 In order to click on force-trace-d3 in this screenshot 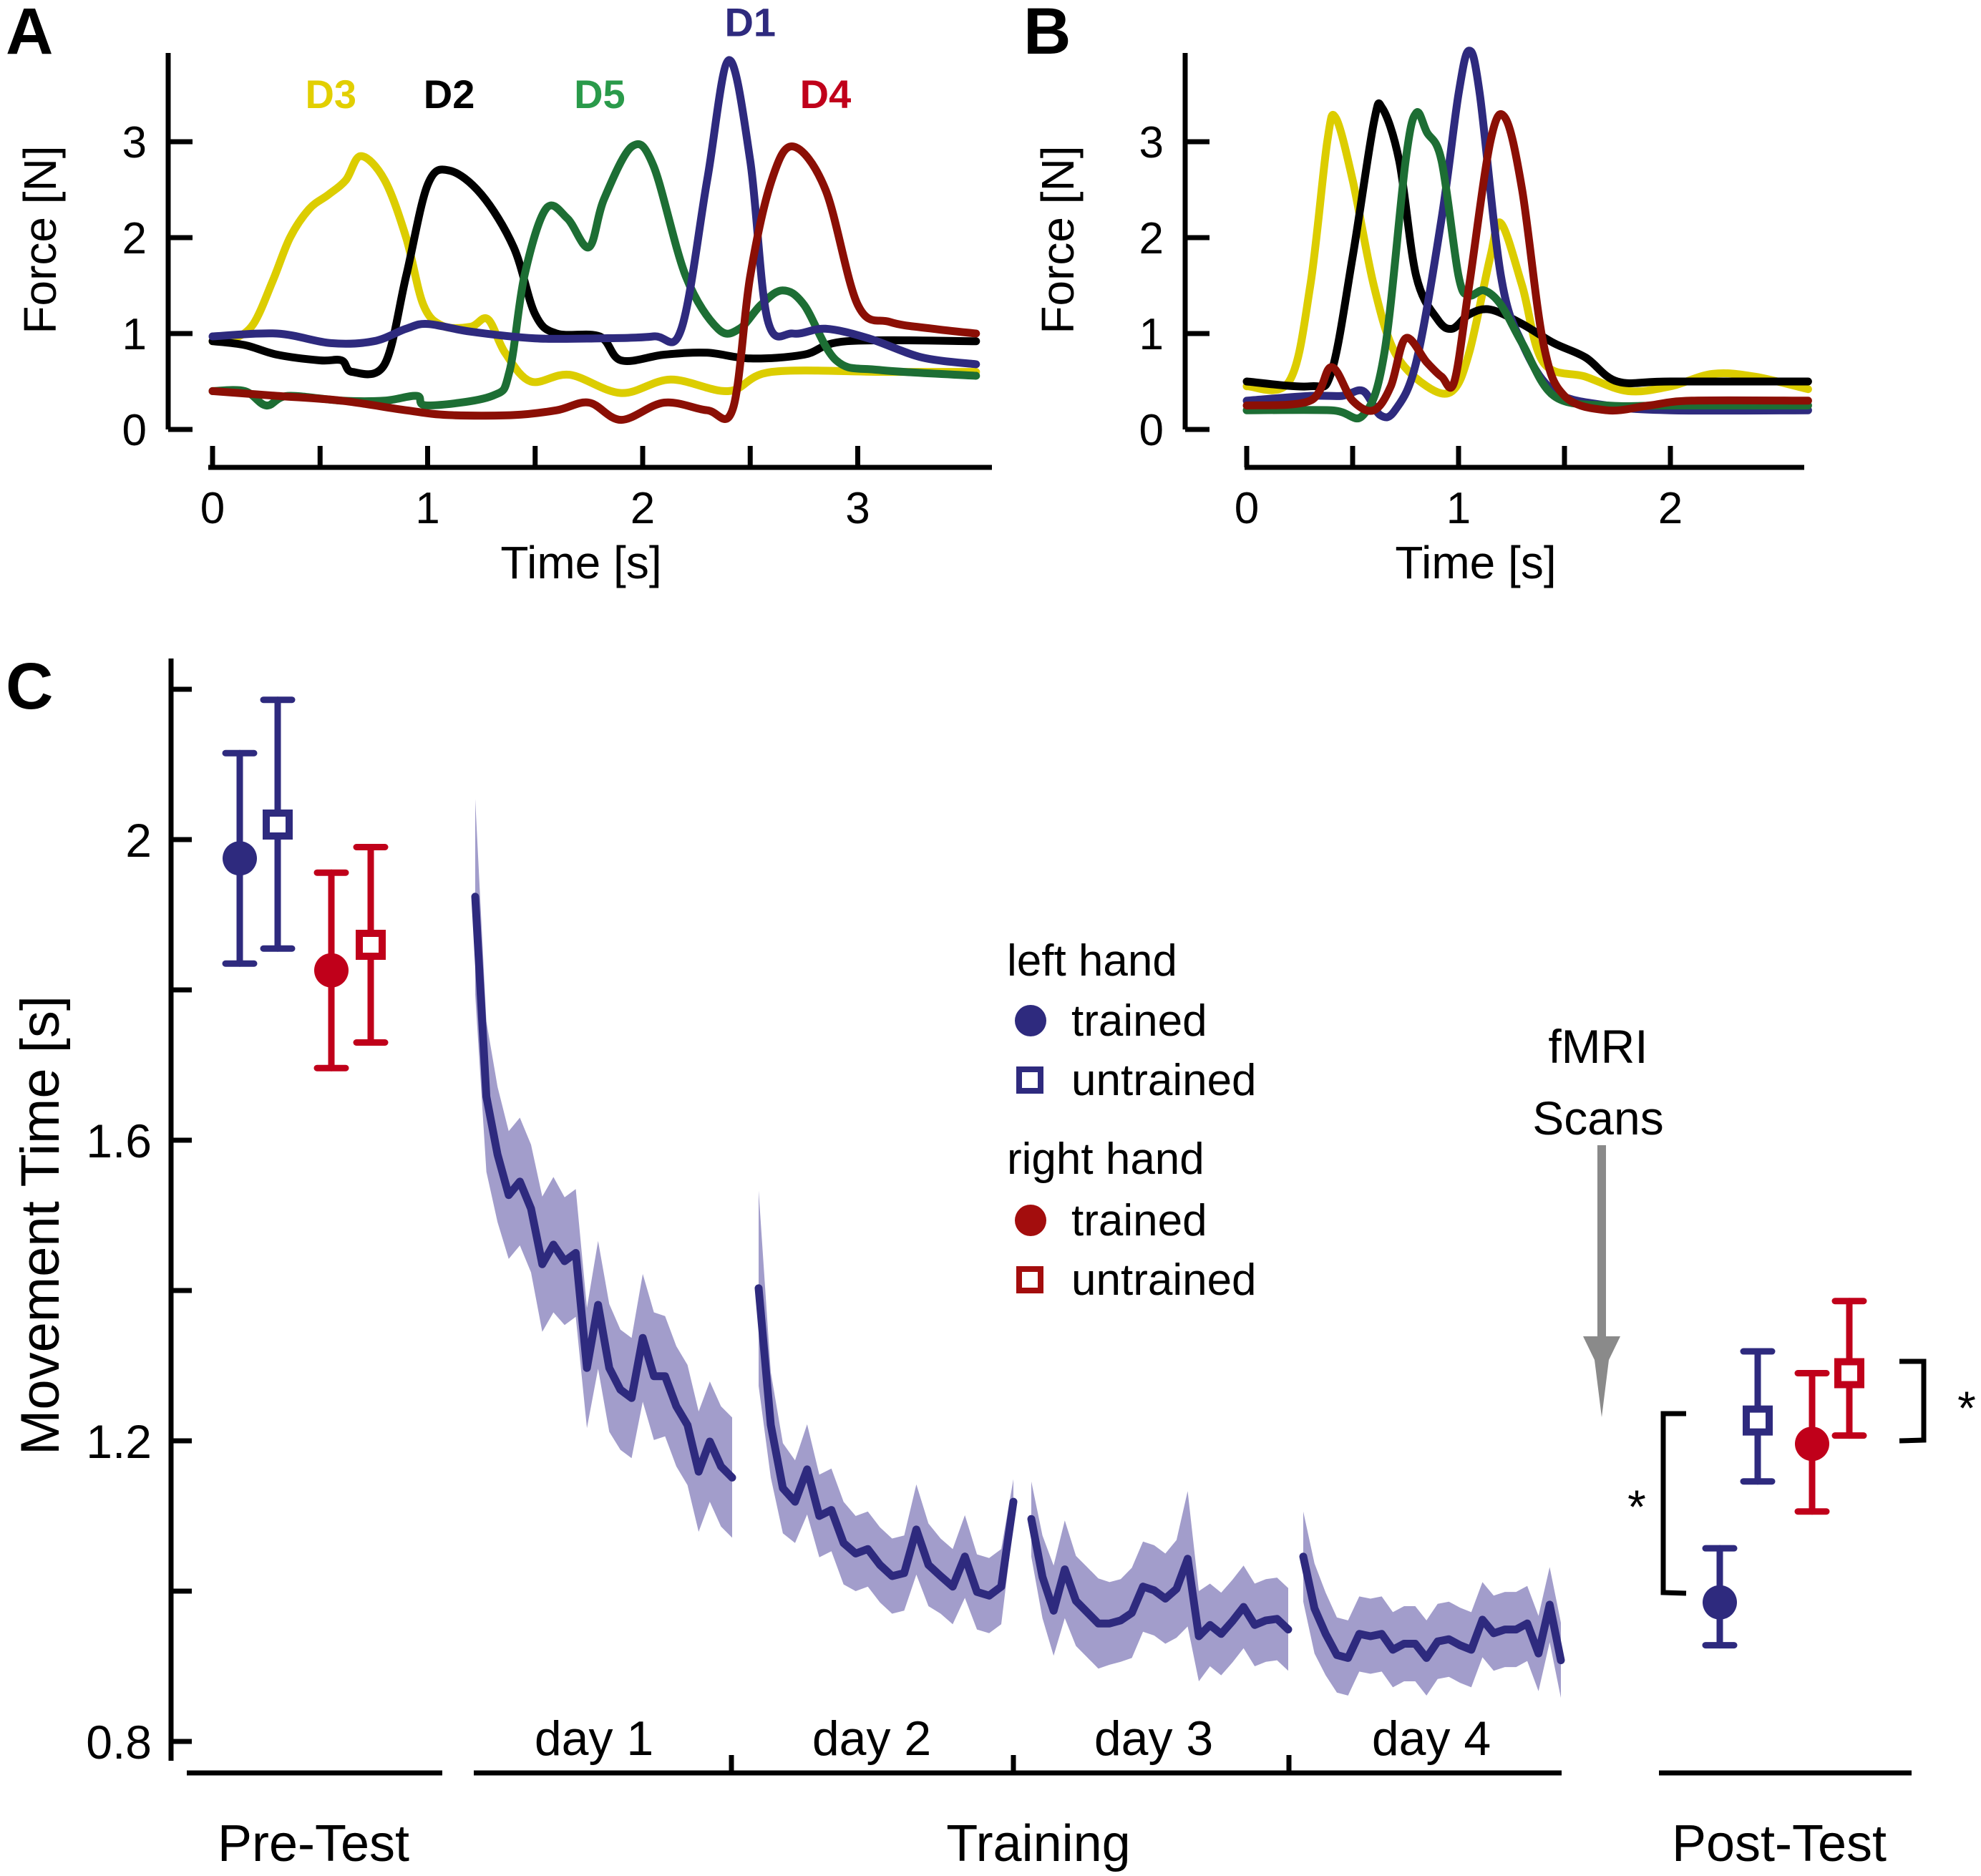, I will do `click(1527, 254)`.